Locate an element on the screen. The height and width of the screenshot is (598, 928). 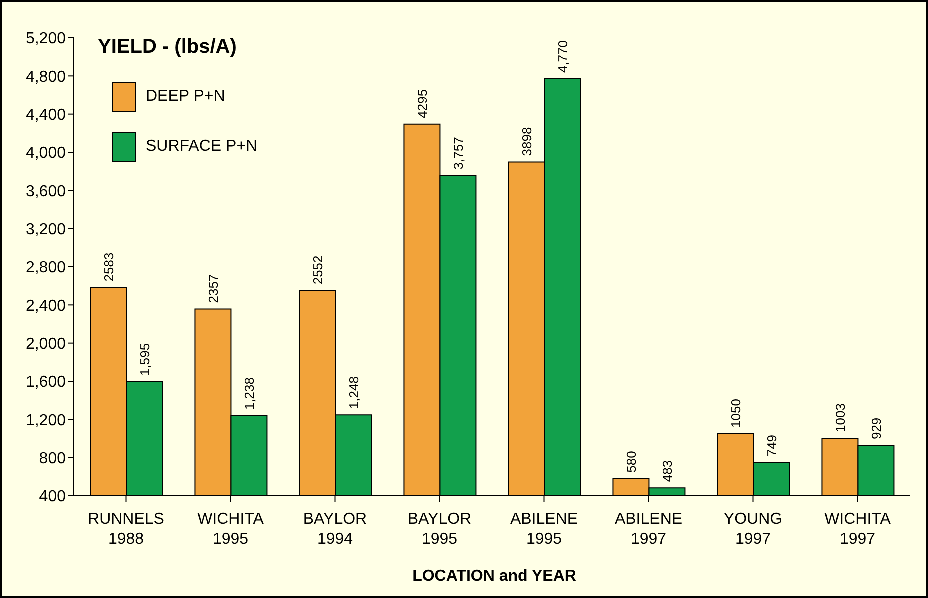
data-label: 4295 is located at coordinates (422, 103).